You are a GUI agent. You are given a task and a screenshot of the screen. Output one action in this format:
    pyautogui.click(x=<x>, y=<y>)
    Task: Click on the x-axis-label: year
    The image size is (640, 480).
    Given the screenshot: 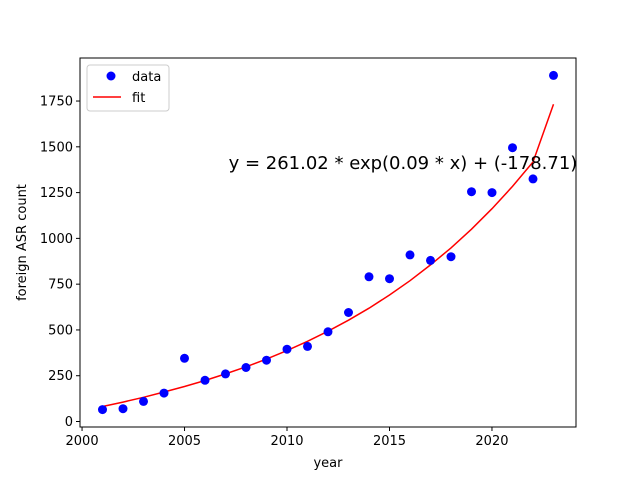 What is the action you would take?
    pyautogui.click(x=328, y=463)
    